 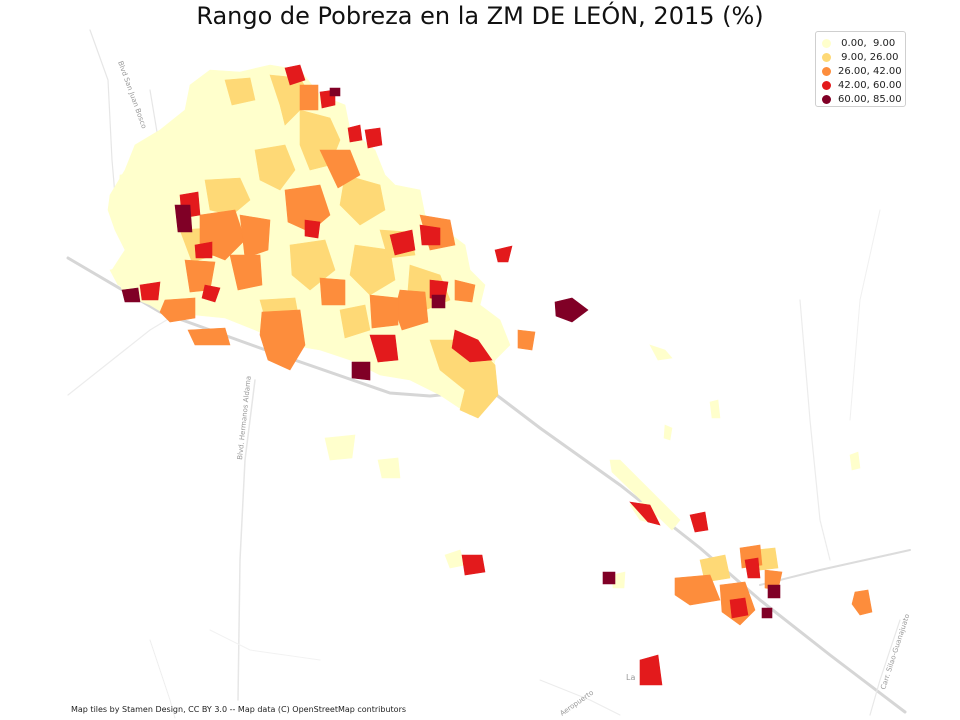 I want to click on legend-entry: 26.00, 42.00, so click(x=862, y=71).